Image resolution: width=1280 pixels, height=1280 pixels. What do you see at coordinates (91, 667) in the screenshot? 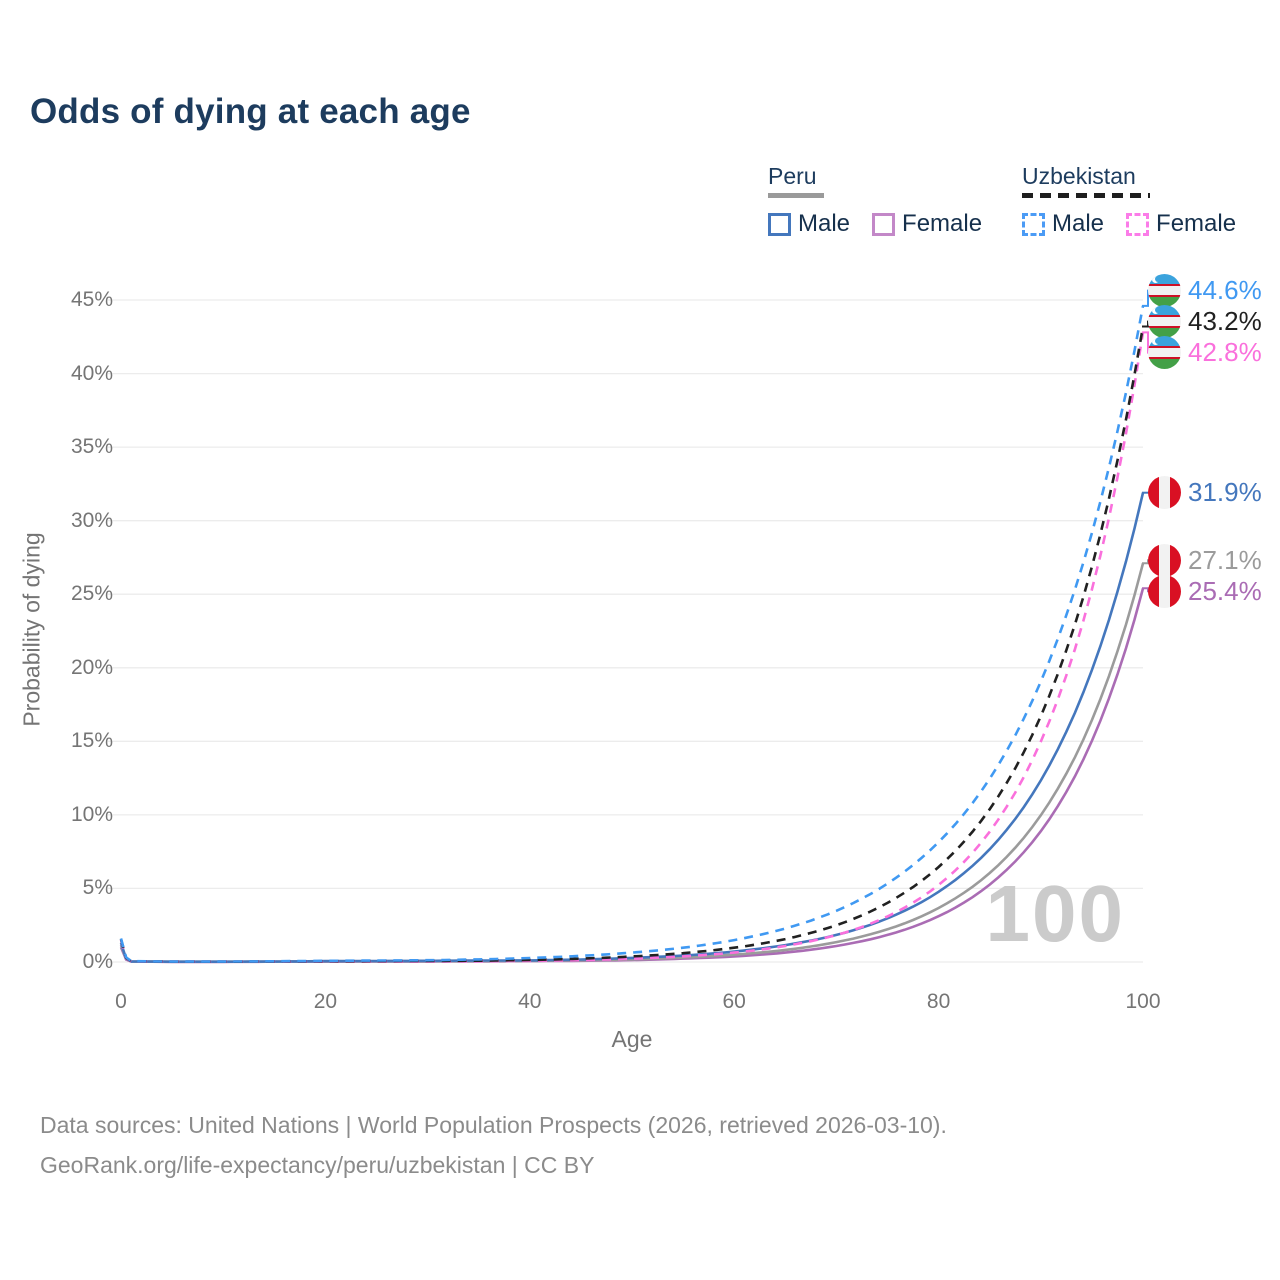
I see `y-tick-label: 20%` at bounding box center [91, 667].